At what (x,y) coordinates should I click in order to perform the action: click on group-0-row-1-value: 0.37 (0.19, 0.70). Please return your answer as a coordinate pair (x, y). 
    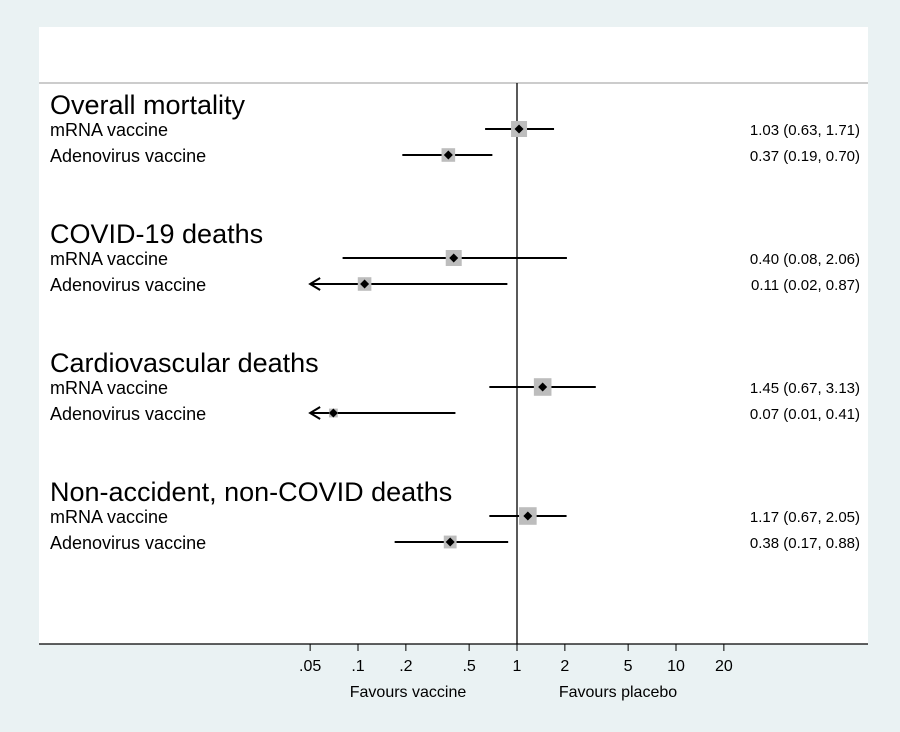
    Looking at the image, I should click on (805, 156).